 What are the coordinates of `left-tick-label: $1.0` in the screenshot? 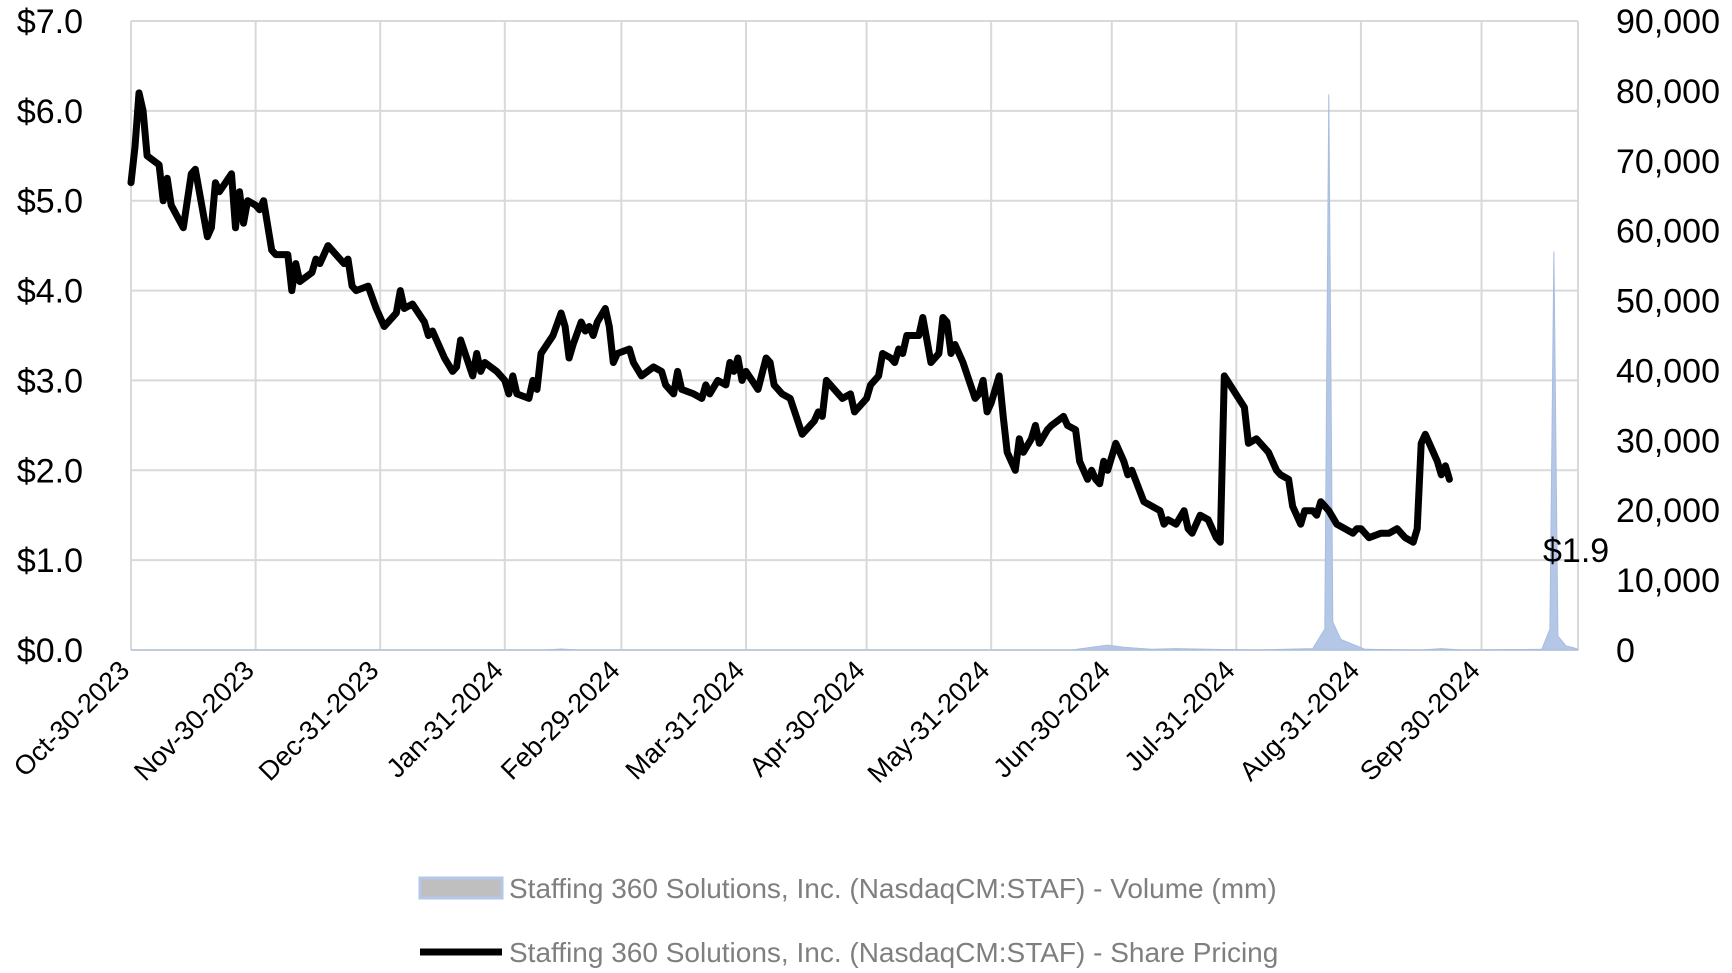 It's located at (50, 561).